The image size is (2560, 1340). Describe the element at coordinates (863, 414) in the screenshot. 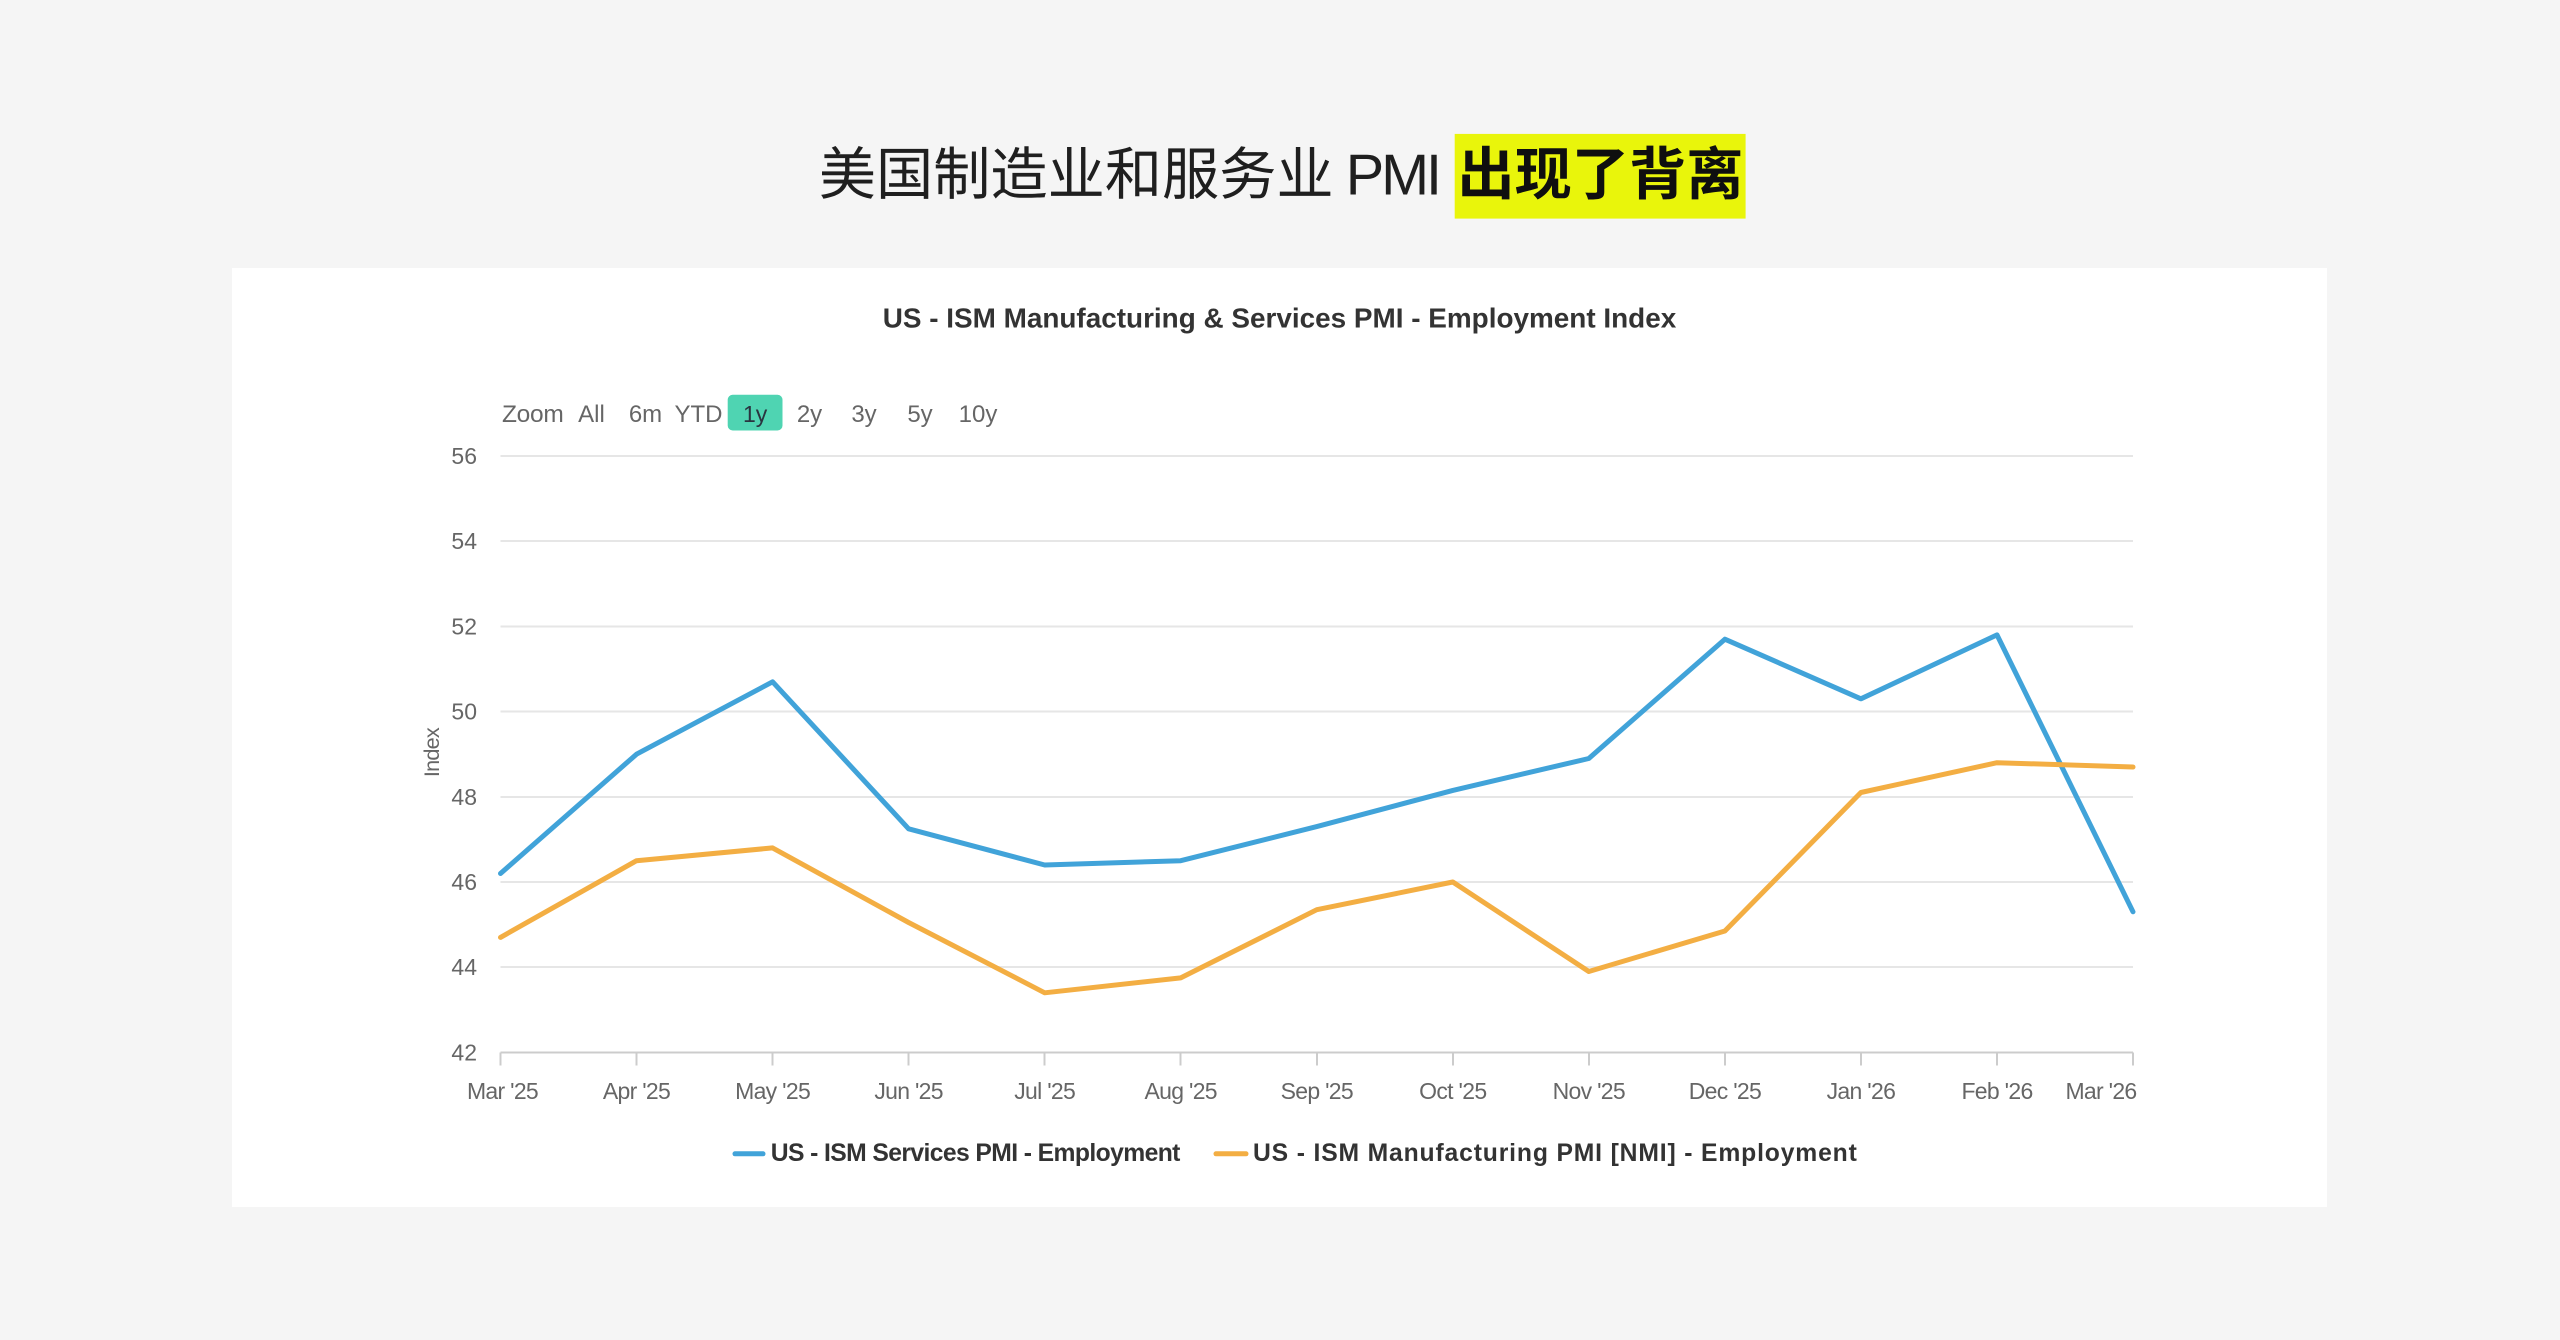

I see `svg-text: 3y` at that location.